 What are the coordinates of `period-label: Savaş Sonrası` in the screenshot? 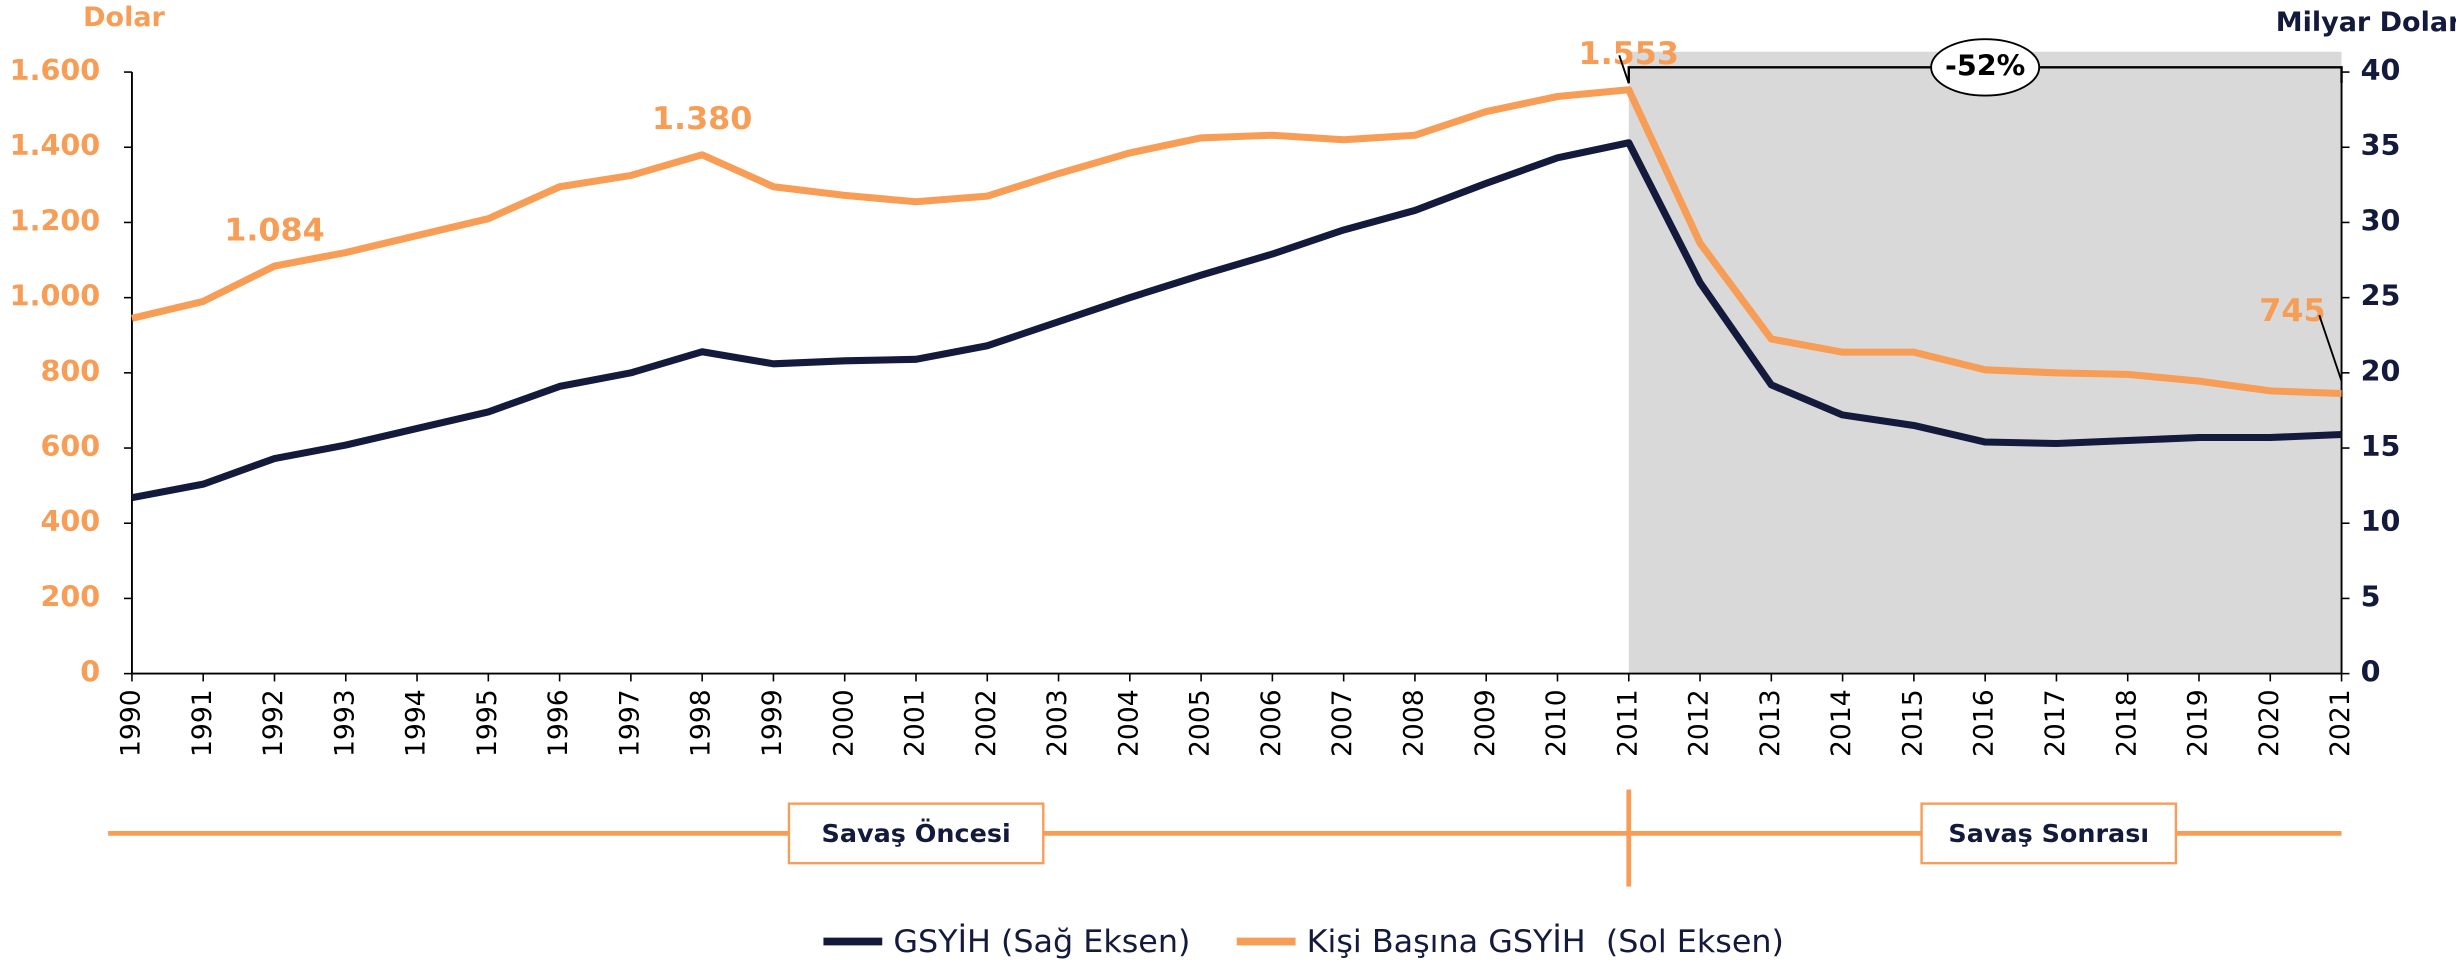 It's located at (2048, 833).